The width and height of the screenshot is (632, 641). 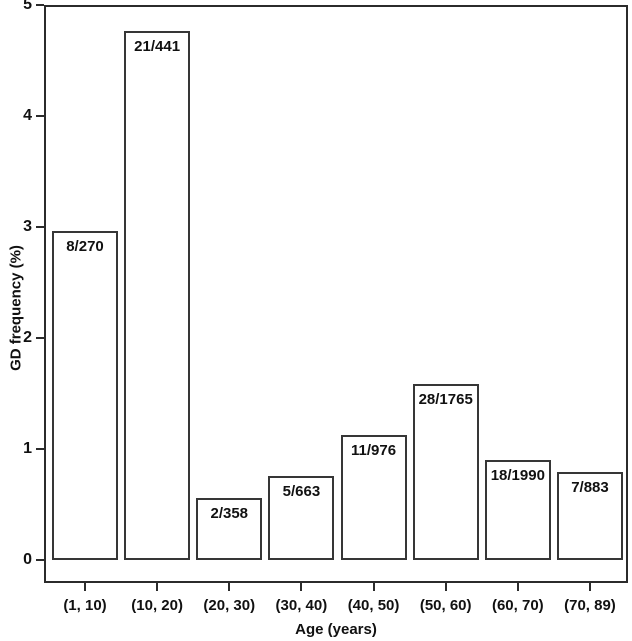 I want to click on y-axis-tick-label: 0, so click(x=27, y=559).